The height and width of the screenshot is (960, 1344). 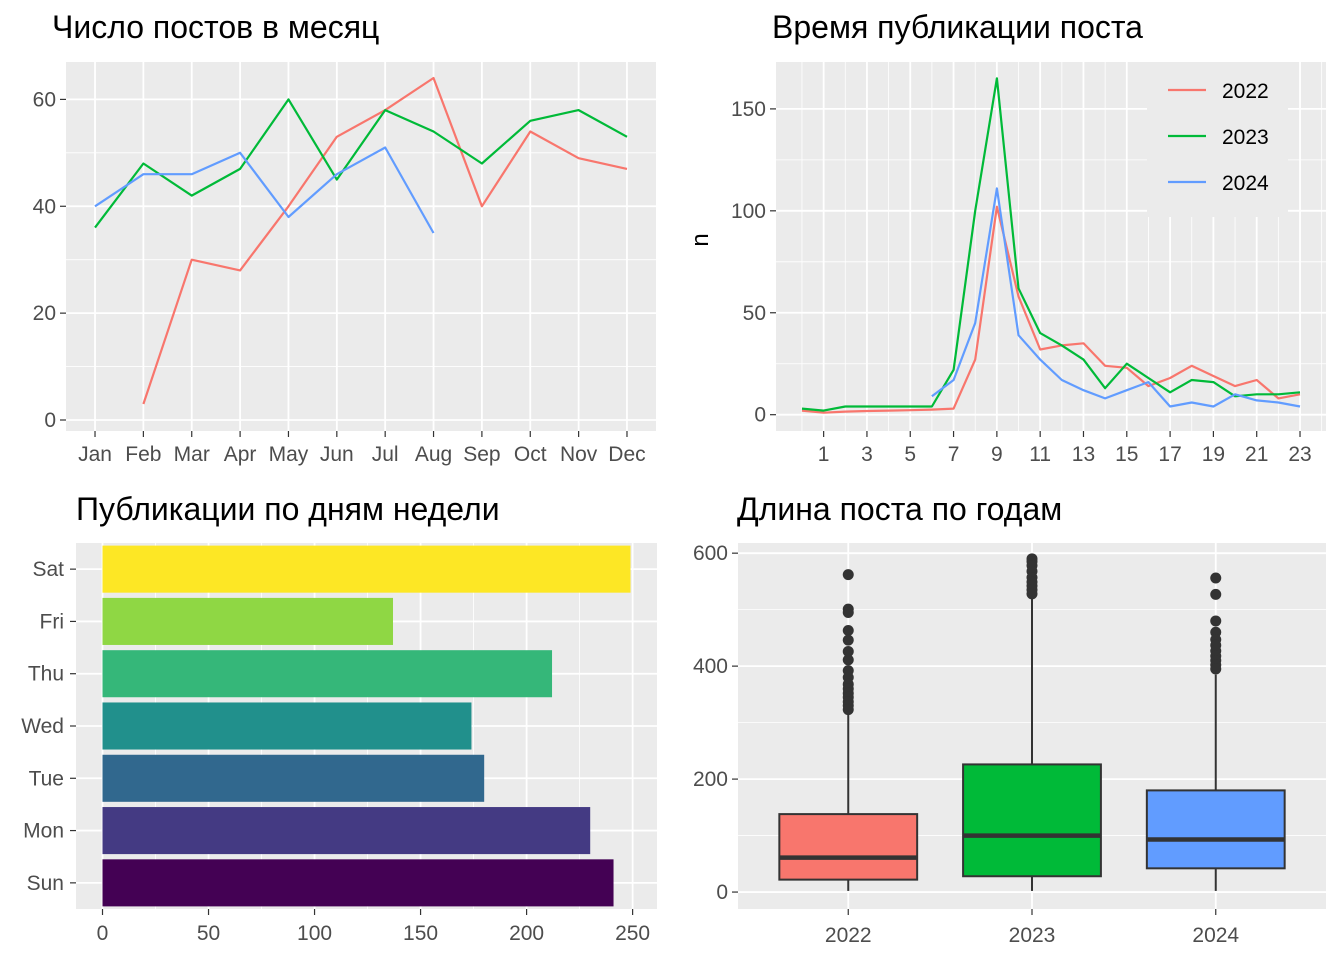 What do you see at coordinates (385, 454) in the screenshot?
I see `x-tick-label: Jul` at bounding box center [385, 454].